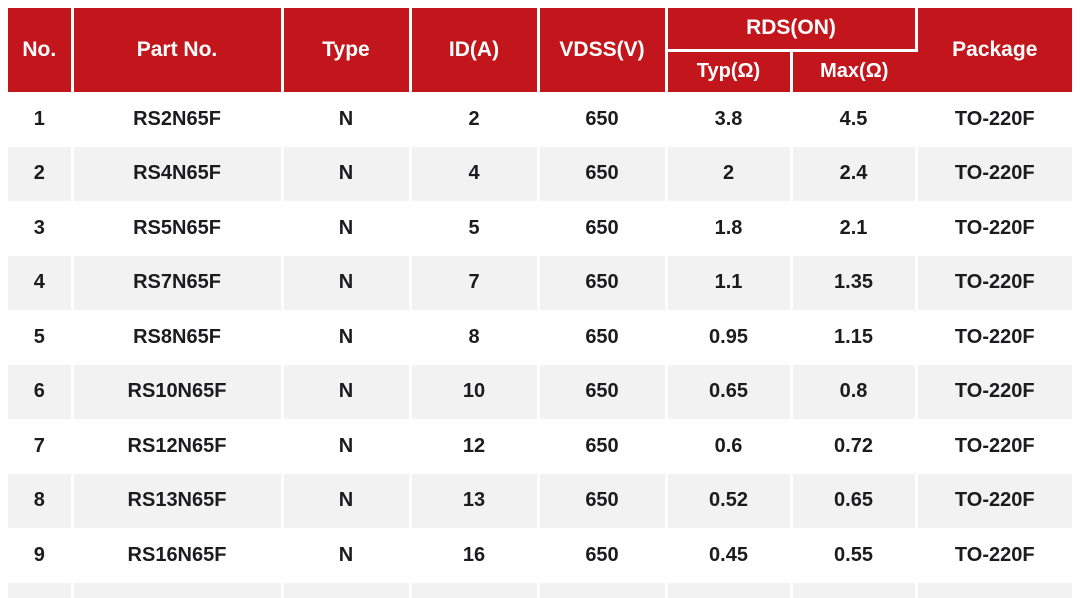  I want to click on cell-part-no: RS12N65F, so click(178, 446).